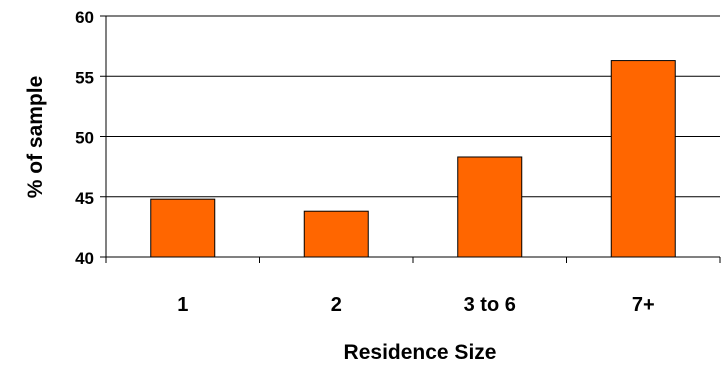 The image size is (723, 373). What do you see at coordinates (336, 305) in the screenshot?
I see `x-tick-label: 2` at bounding box center [336, 305].